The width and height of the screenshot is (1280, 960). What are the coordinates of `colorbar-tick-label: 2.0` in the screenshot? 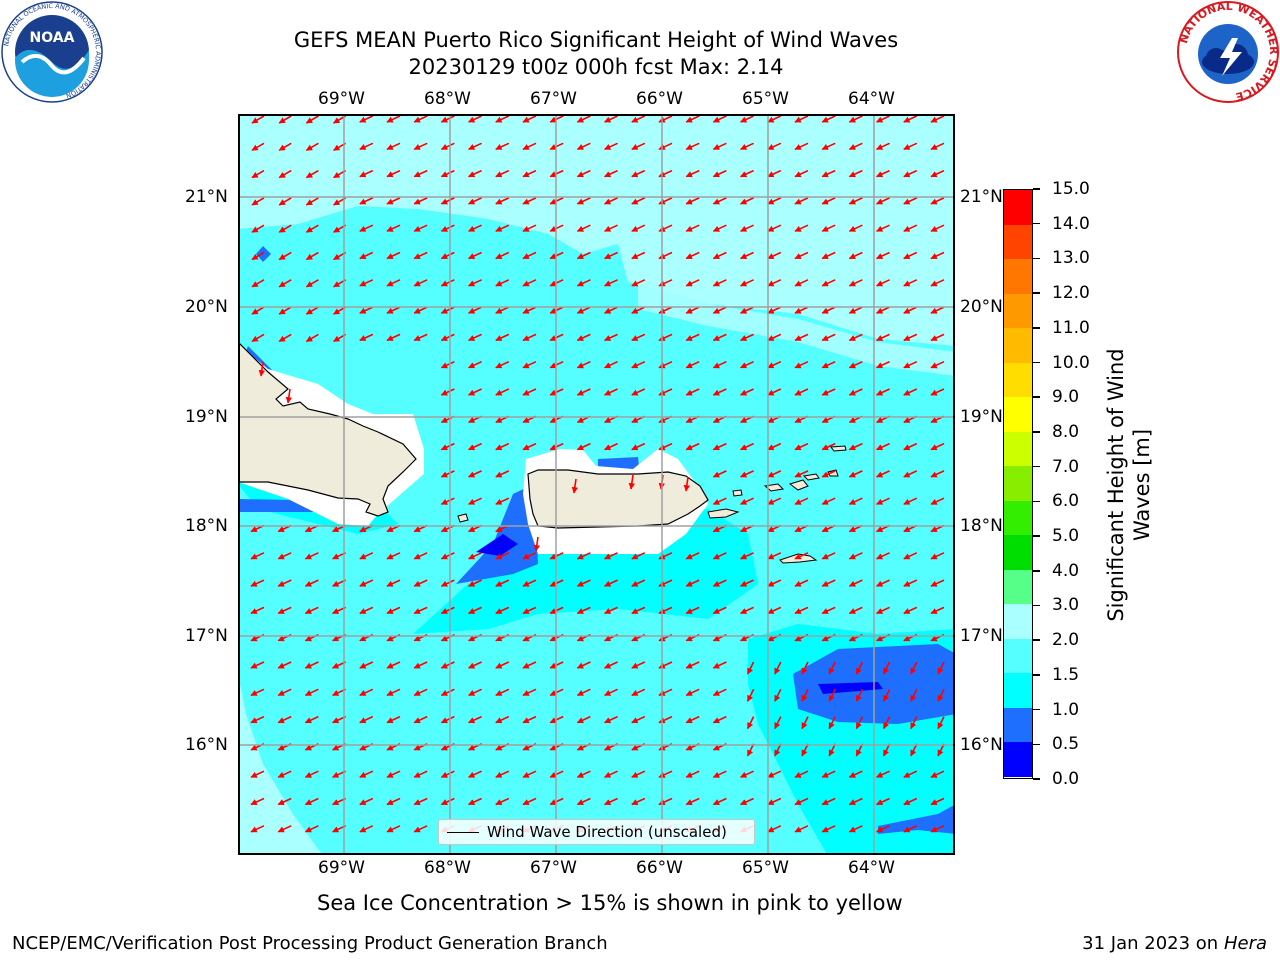 It's located at (1066, 640).